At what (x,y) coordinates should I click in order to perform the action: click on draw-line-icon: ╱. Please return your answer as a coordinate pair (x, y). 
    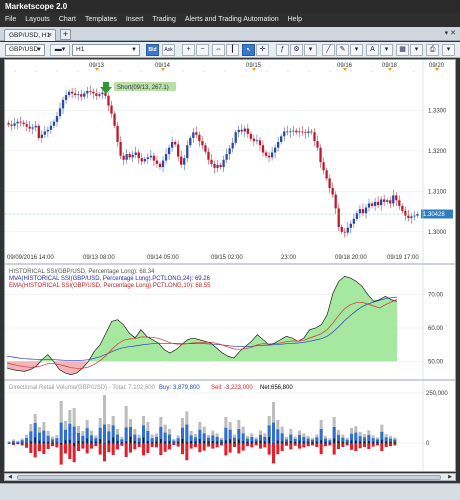
    Looking at the image, I should click on (328, 50).